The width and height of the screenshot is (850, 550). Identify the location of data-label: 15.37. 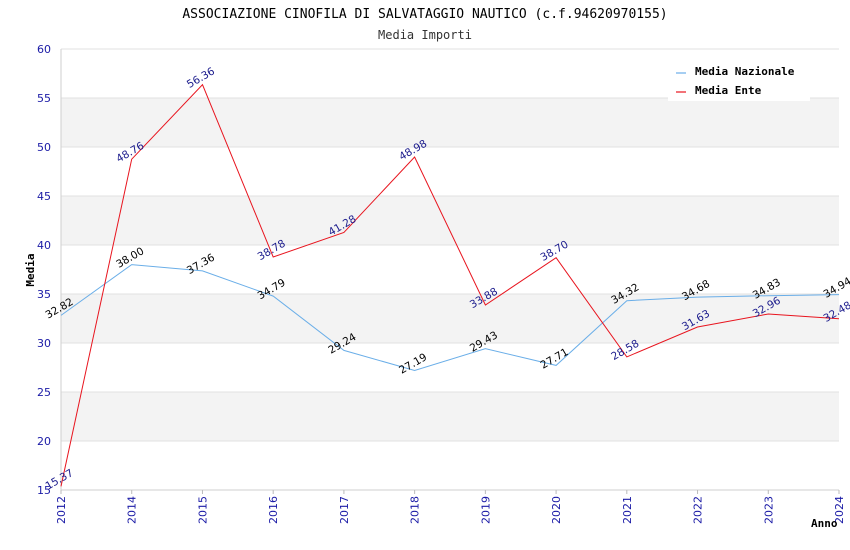
(59, 479).